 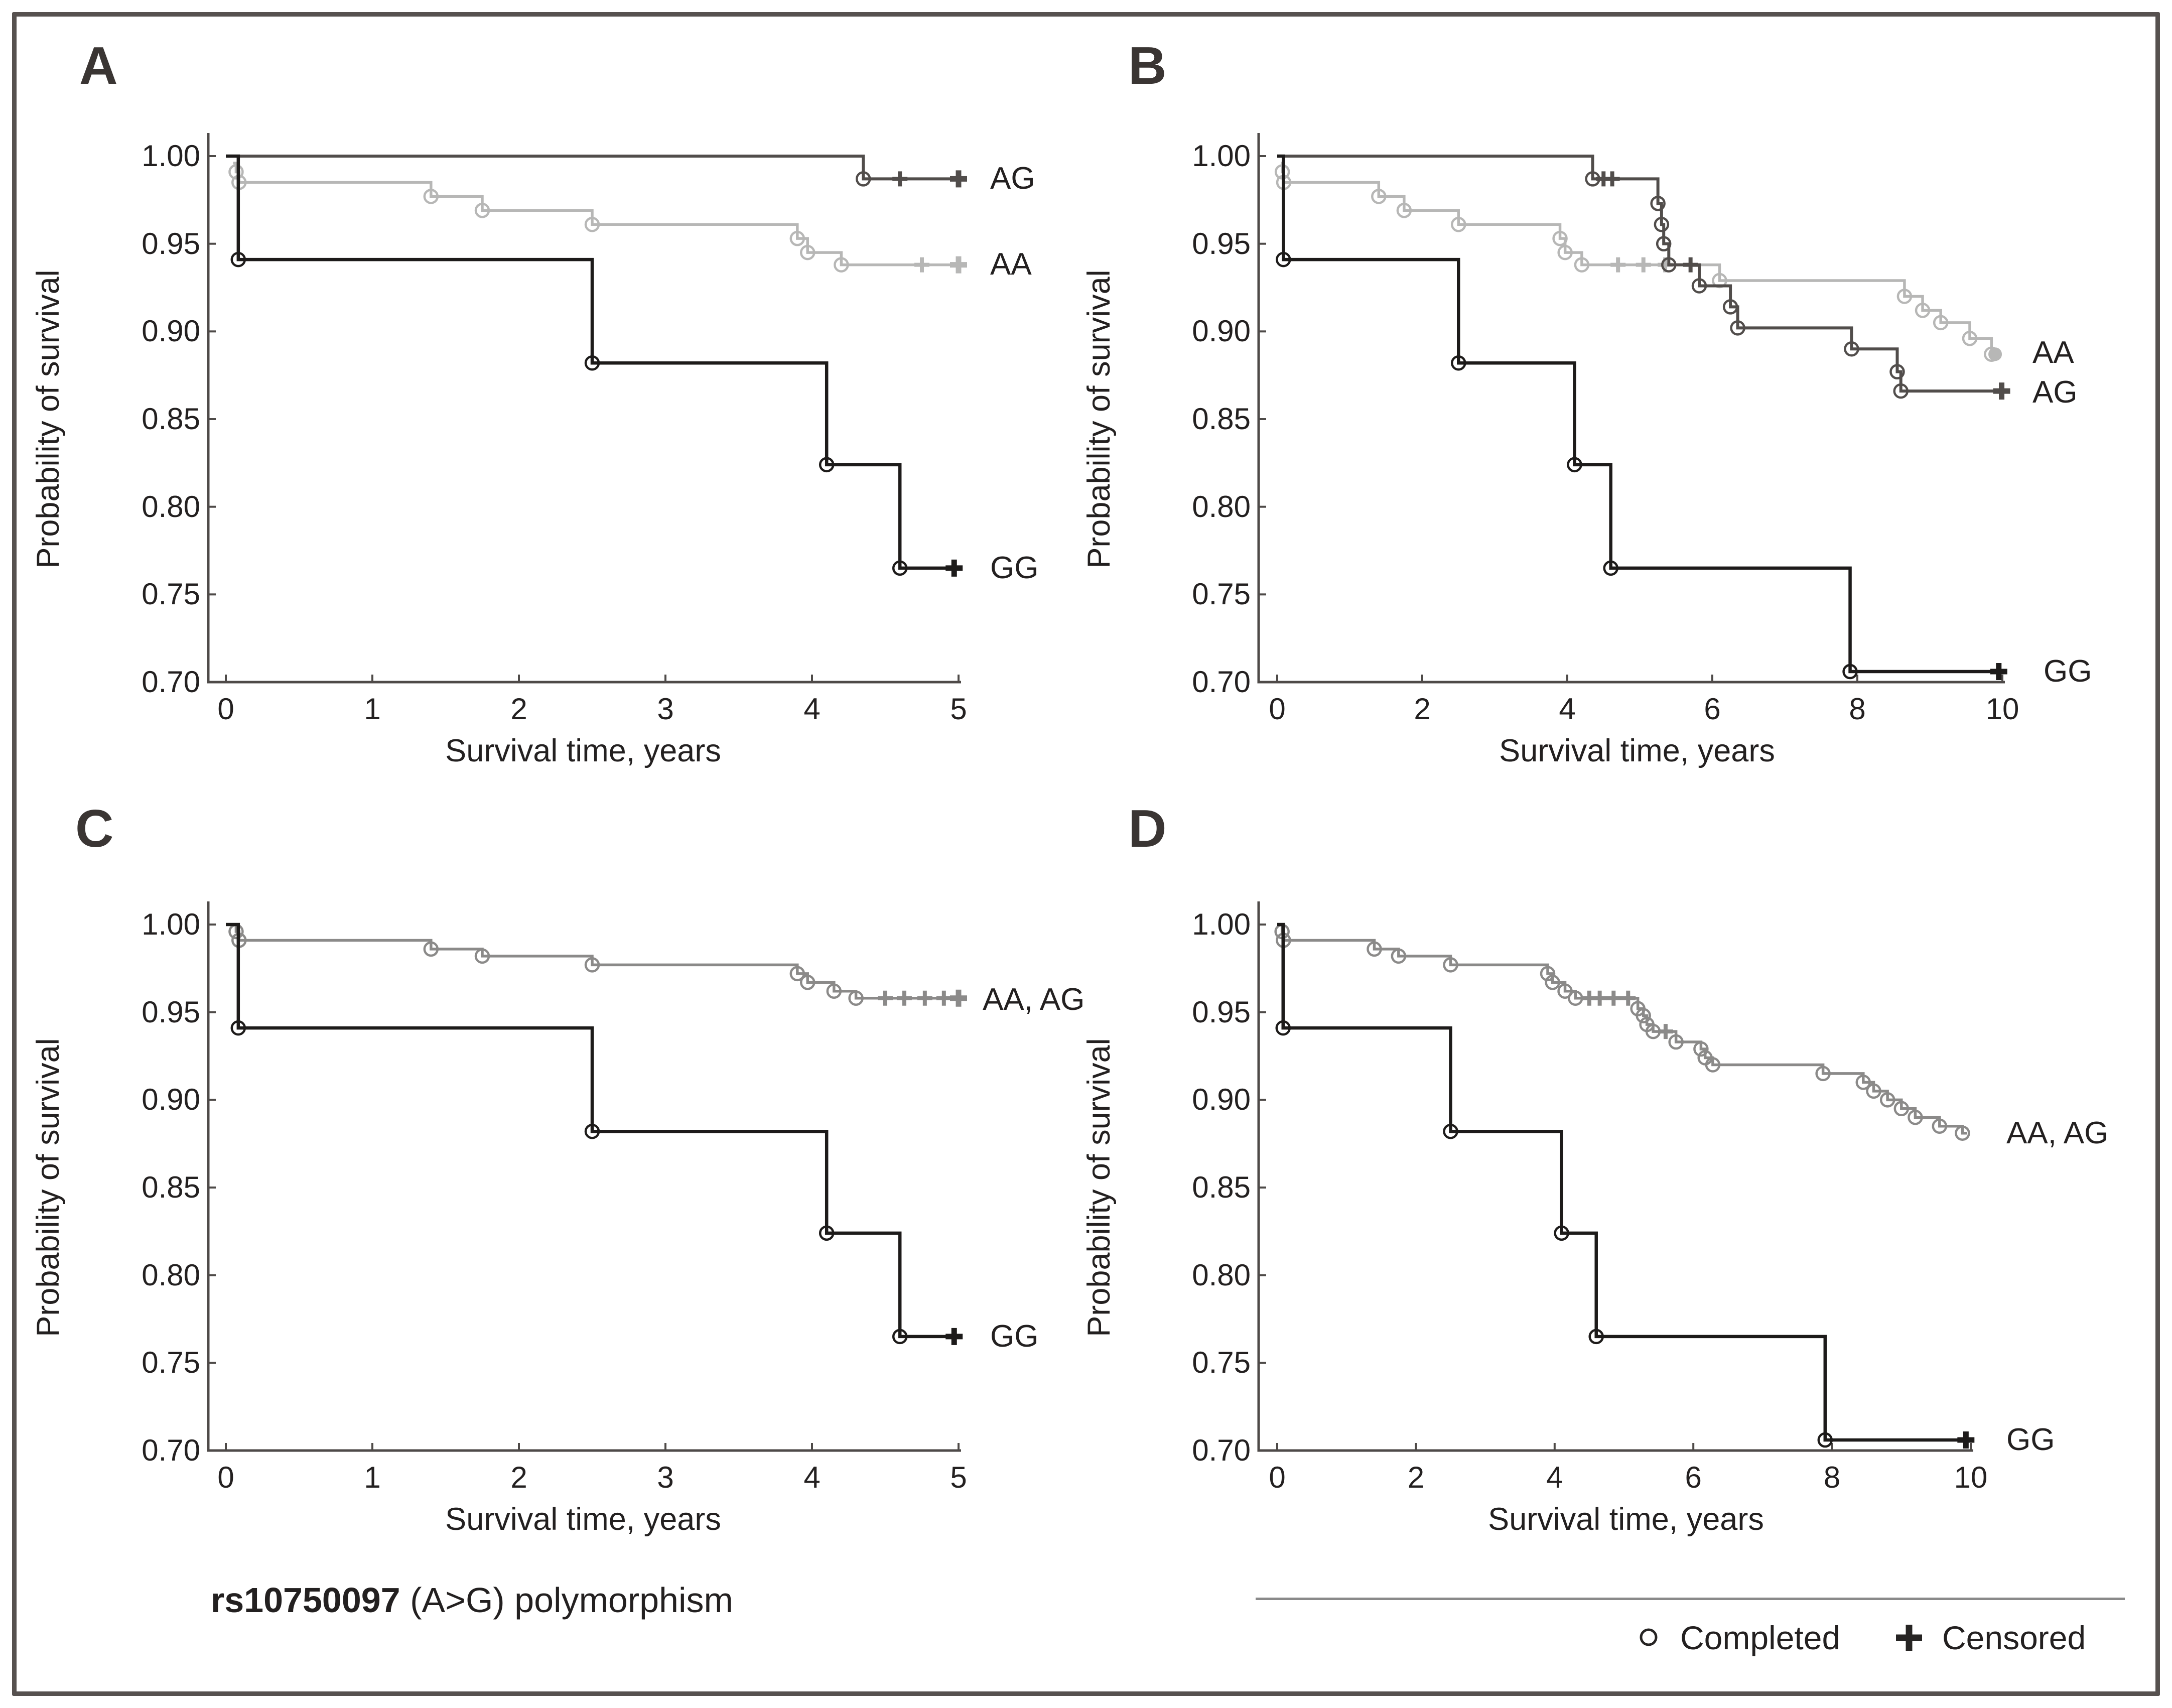 What do you see at coordinates (1616, 1176) in the screenshot?
I see `panel-d-plot` at bounding box center [1616, 1176].